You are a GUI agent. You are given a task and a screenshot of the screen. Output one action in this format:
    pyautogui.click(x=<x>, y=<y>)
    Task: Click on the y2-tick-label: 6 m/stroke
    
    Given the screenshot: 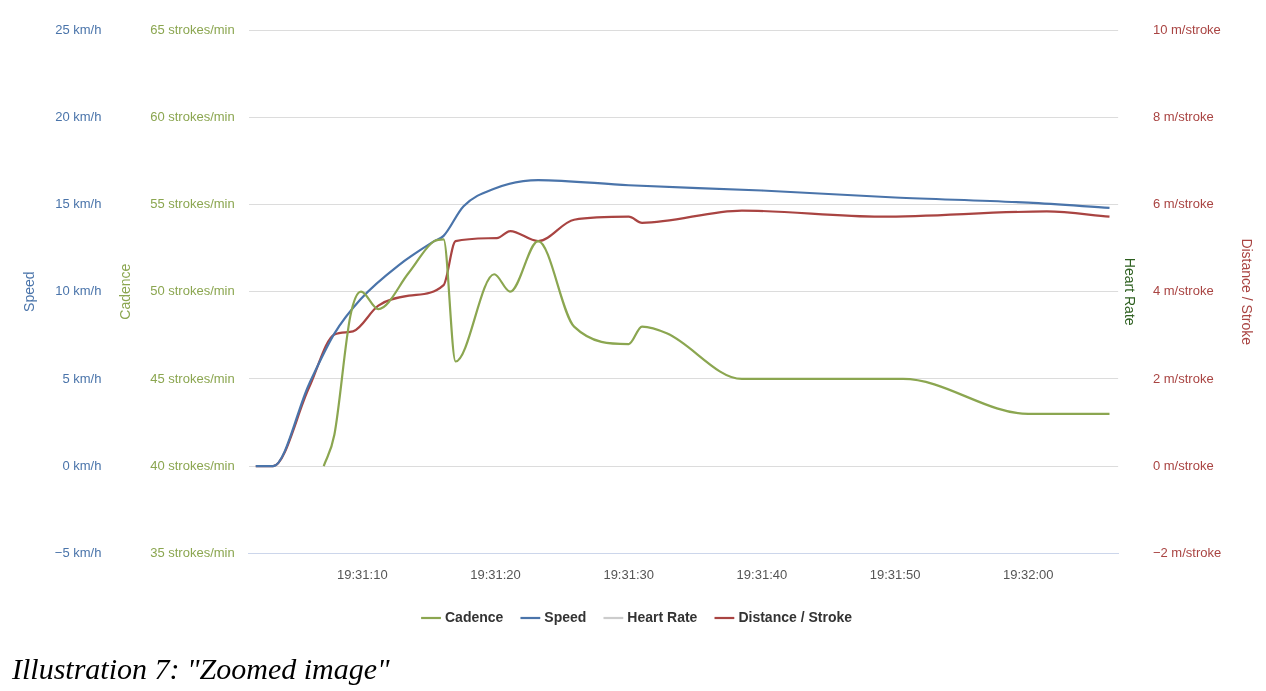 What is the action you would take?
    pyautogui.click(x=1183, y=204)
    